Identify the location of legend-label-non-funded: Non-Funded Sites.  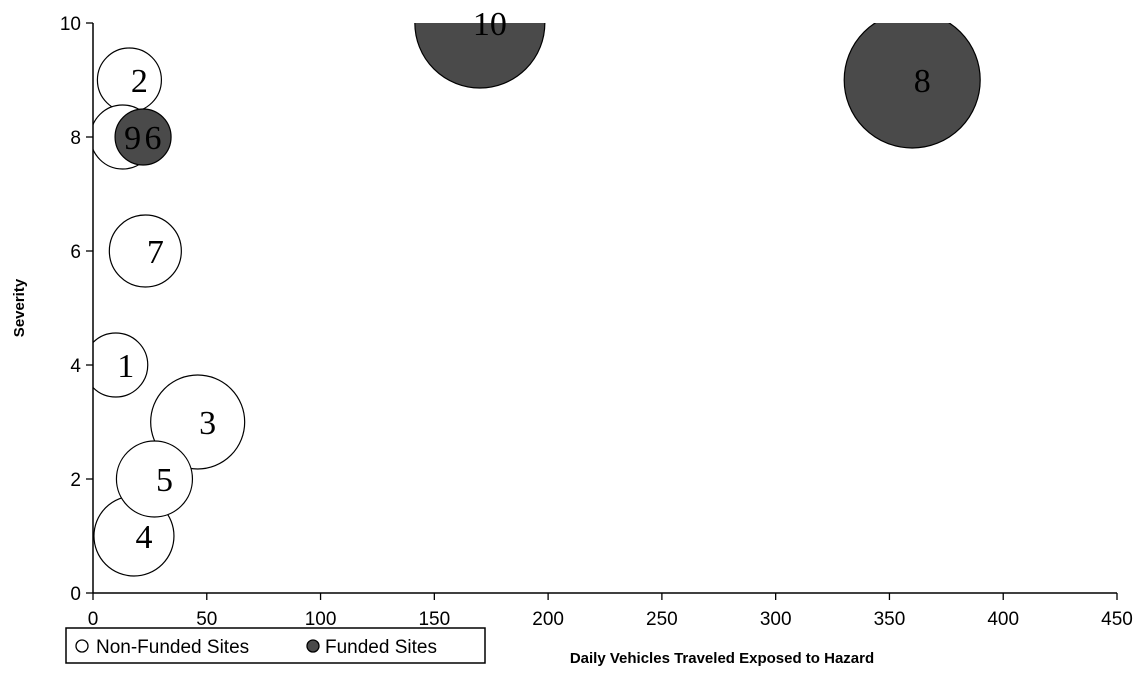
(172, 647).